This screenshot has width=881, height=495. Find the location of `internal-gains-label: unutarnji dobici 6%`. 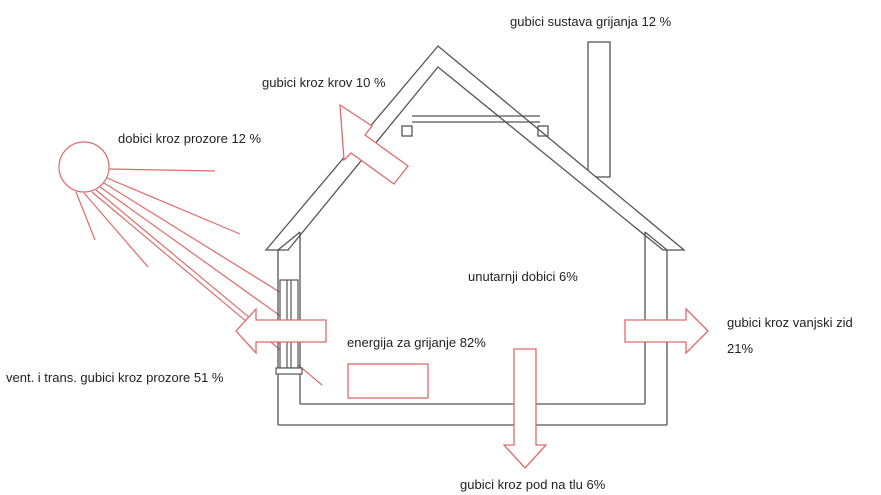

internal-gains-label: unutarnji dobici 6% is located at coordinates (523, 276).